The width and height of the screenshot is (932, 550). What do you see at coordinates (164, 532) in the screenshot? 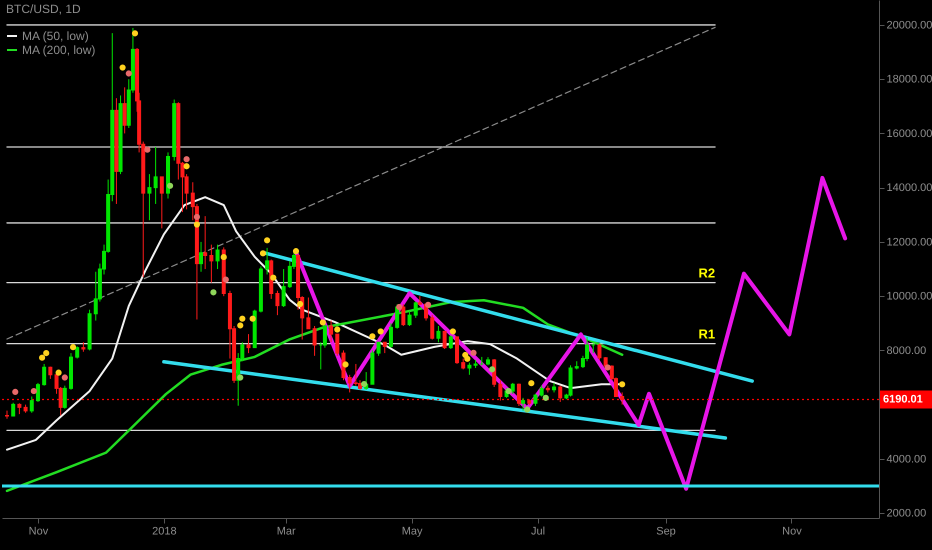
I see `x-tick-label: 2018` at bounding box center [164, 532].